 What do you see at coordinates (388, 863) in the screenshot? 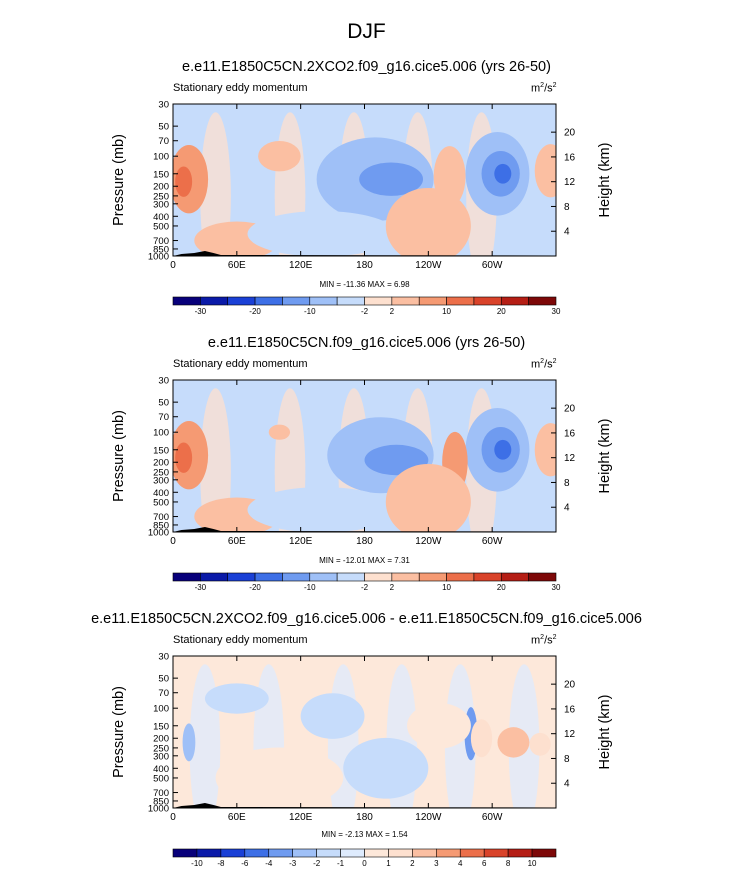
I see `colorbar-label: 1` at bounding box center [388, 863].